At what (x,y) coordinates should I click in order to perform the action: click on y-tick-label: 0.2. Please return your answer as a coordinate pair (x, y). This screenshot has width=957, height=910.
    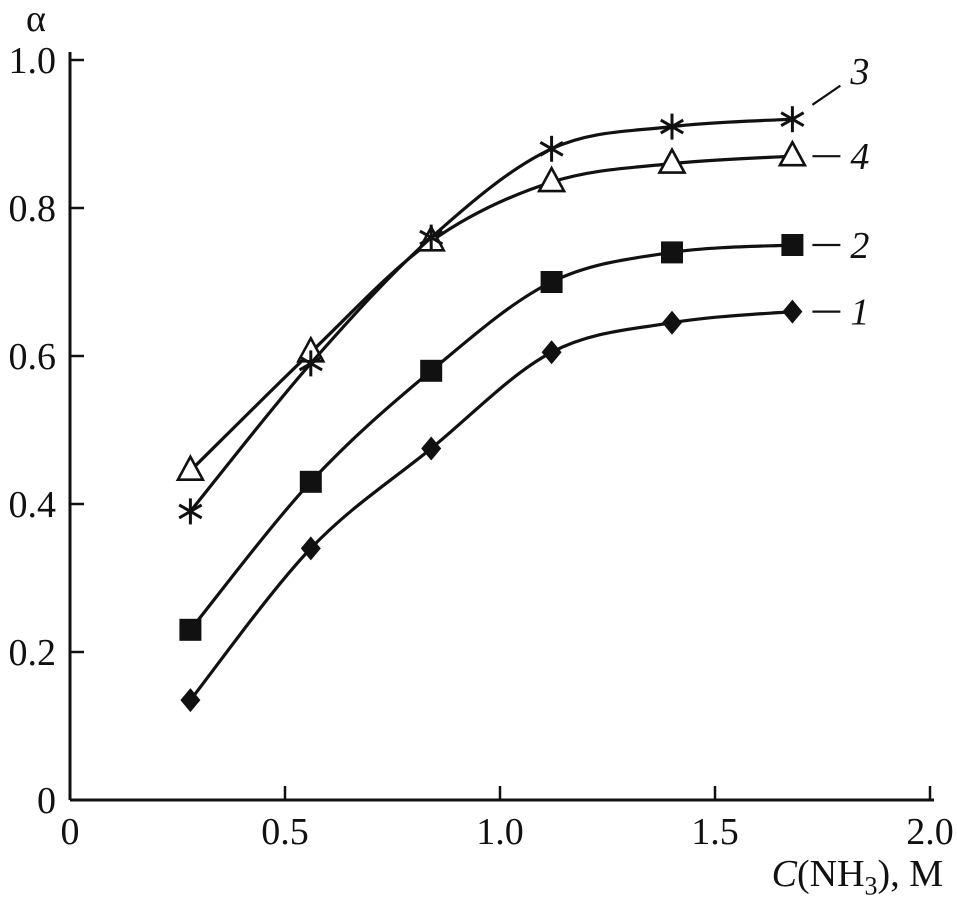
    Looking at the image, I should click on (33, 653).